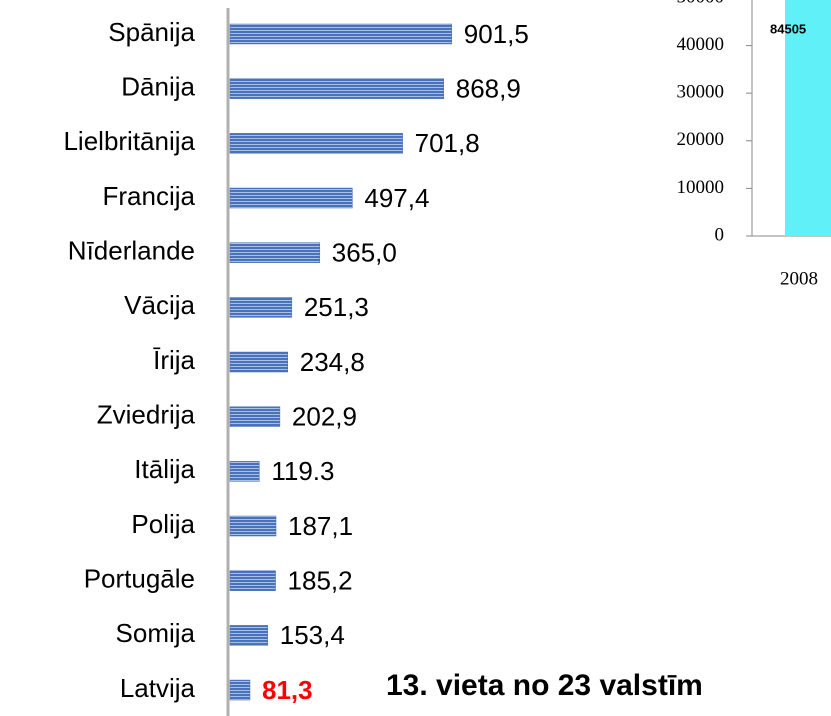 The width and height of the screenshot is (831, 716). What do you see at coordinates (720, 234) in the screenshot?
I see `y-tick-label: 0` at bounding box center [720, 234].